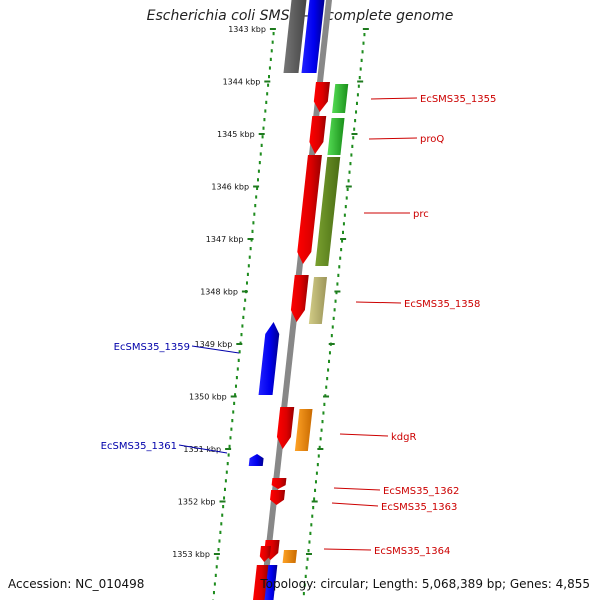  What do you see at coordinates (421, 491) in the screenshot?
I see `gene-label-EcSMS35_1362: EcSMS35_1362` at bounding box center [421, 491].